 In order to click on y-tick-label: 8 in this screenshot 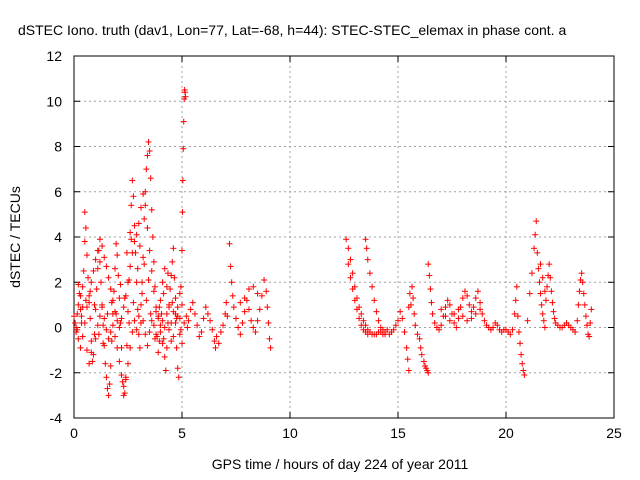, I will do `click(58, 147)`.